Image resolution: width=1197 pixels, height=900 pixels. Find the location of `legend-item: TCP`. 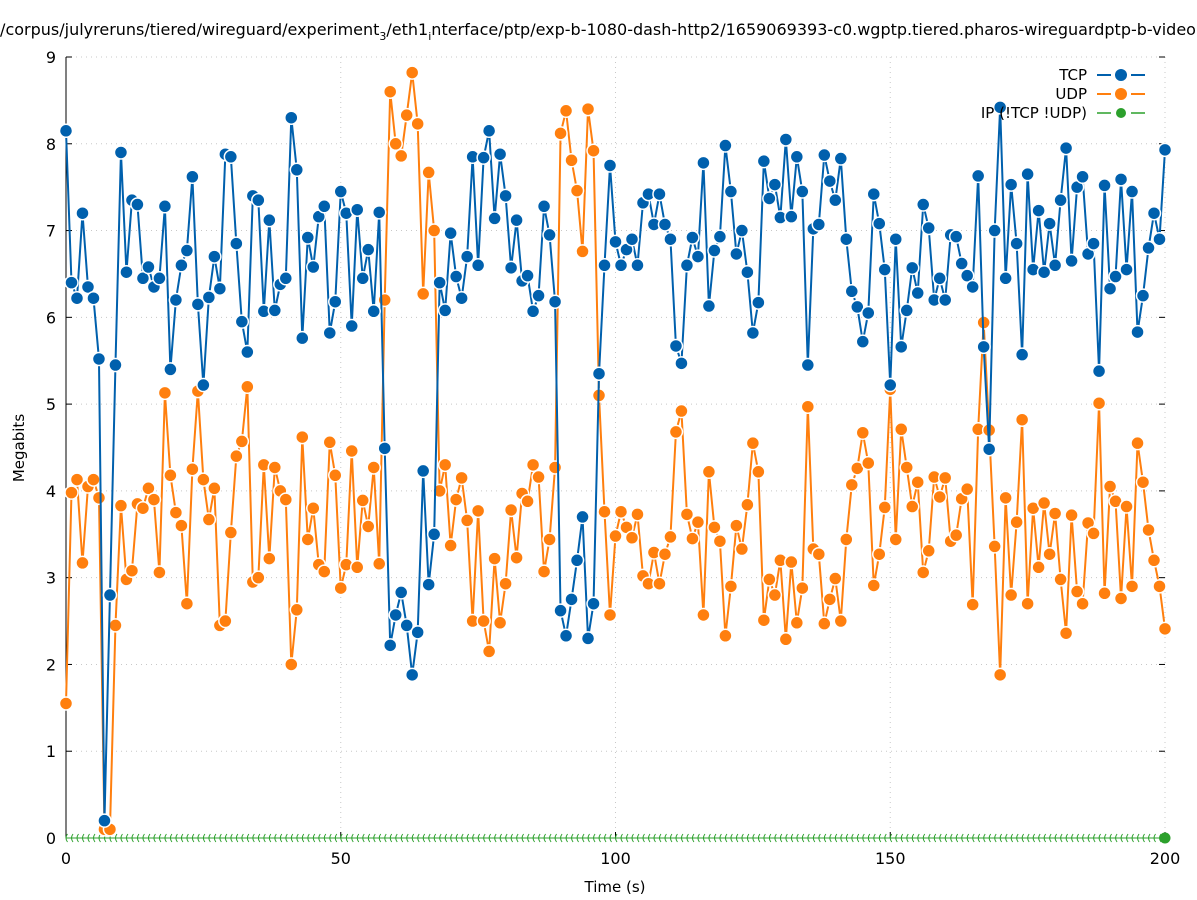

legend-item: TCP is located at coordinates (1101, 75).